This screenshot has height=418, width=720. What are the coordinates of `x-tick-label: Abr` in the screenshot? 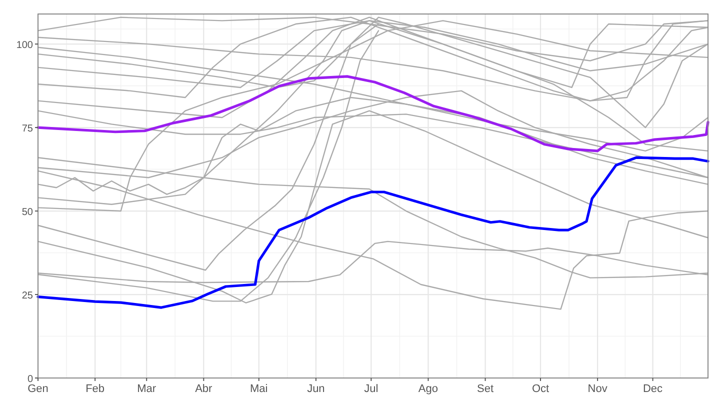 It's located at (204, 389).